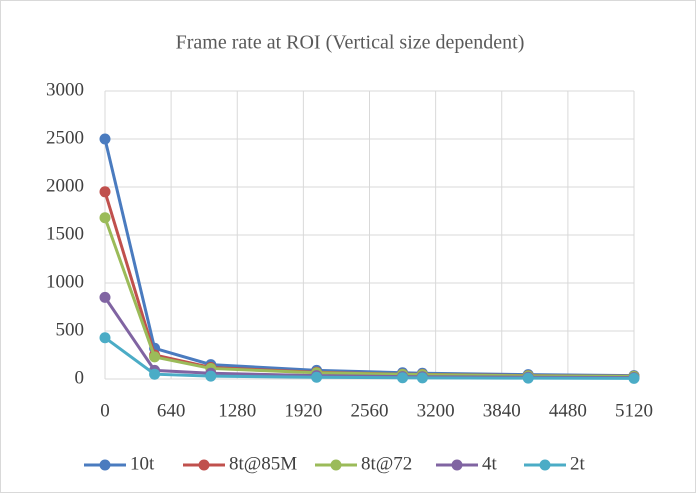 The image size is (696, 493). I want to click on y-tick-label: 2000, so click(65, 185).